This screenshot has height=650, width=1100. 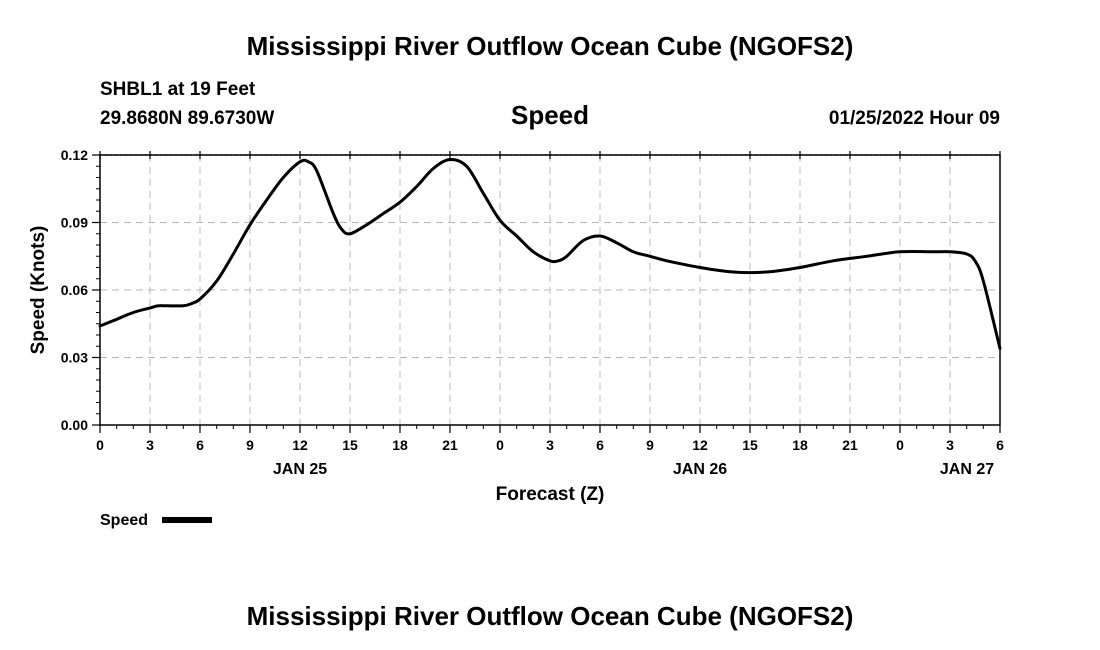 I want to click on y-tick-label: 0.06, so click(x=74, y=290).